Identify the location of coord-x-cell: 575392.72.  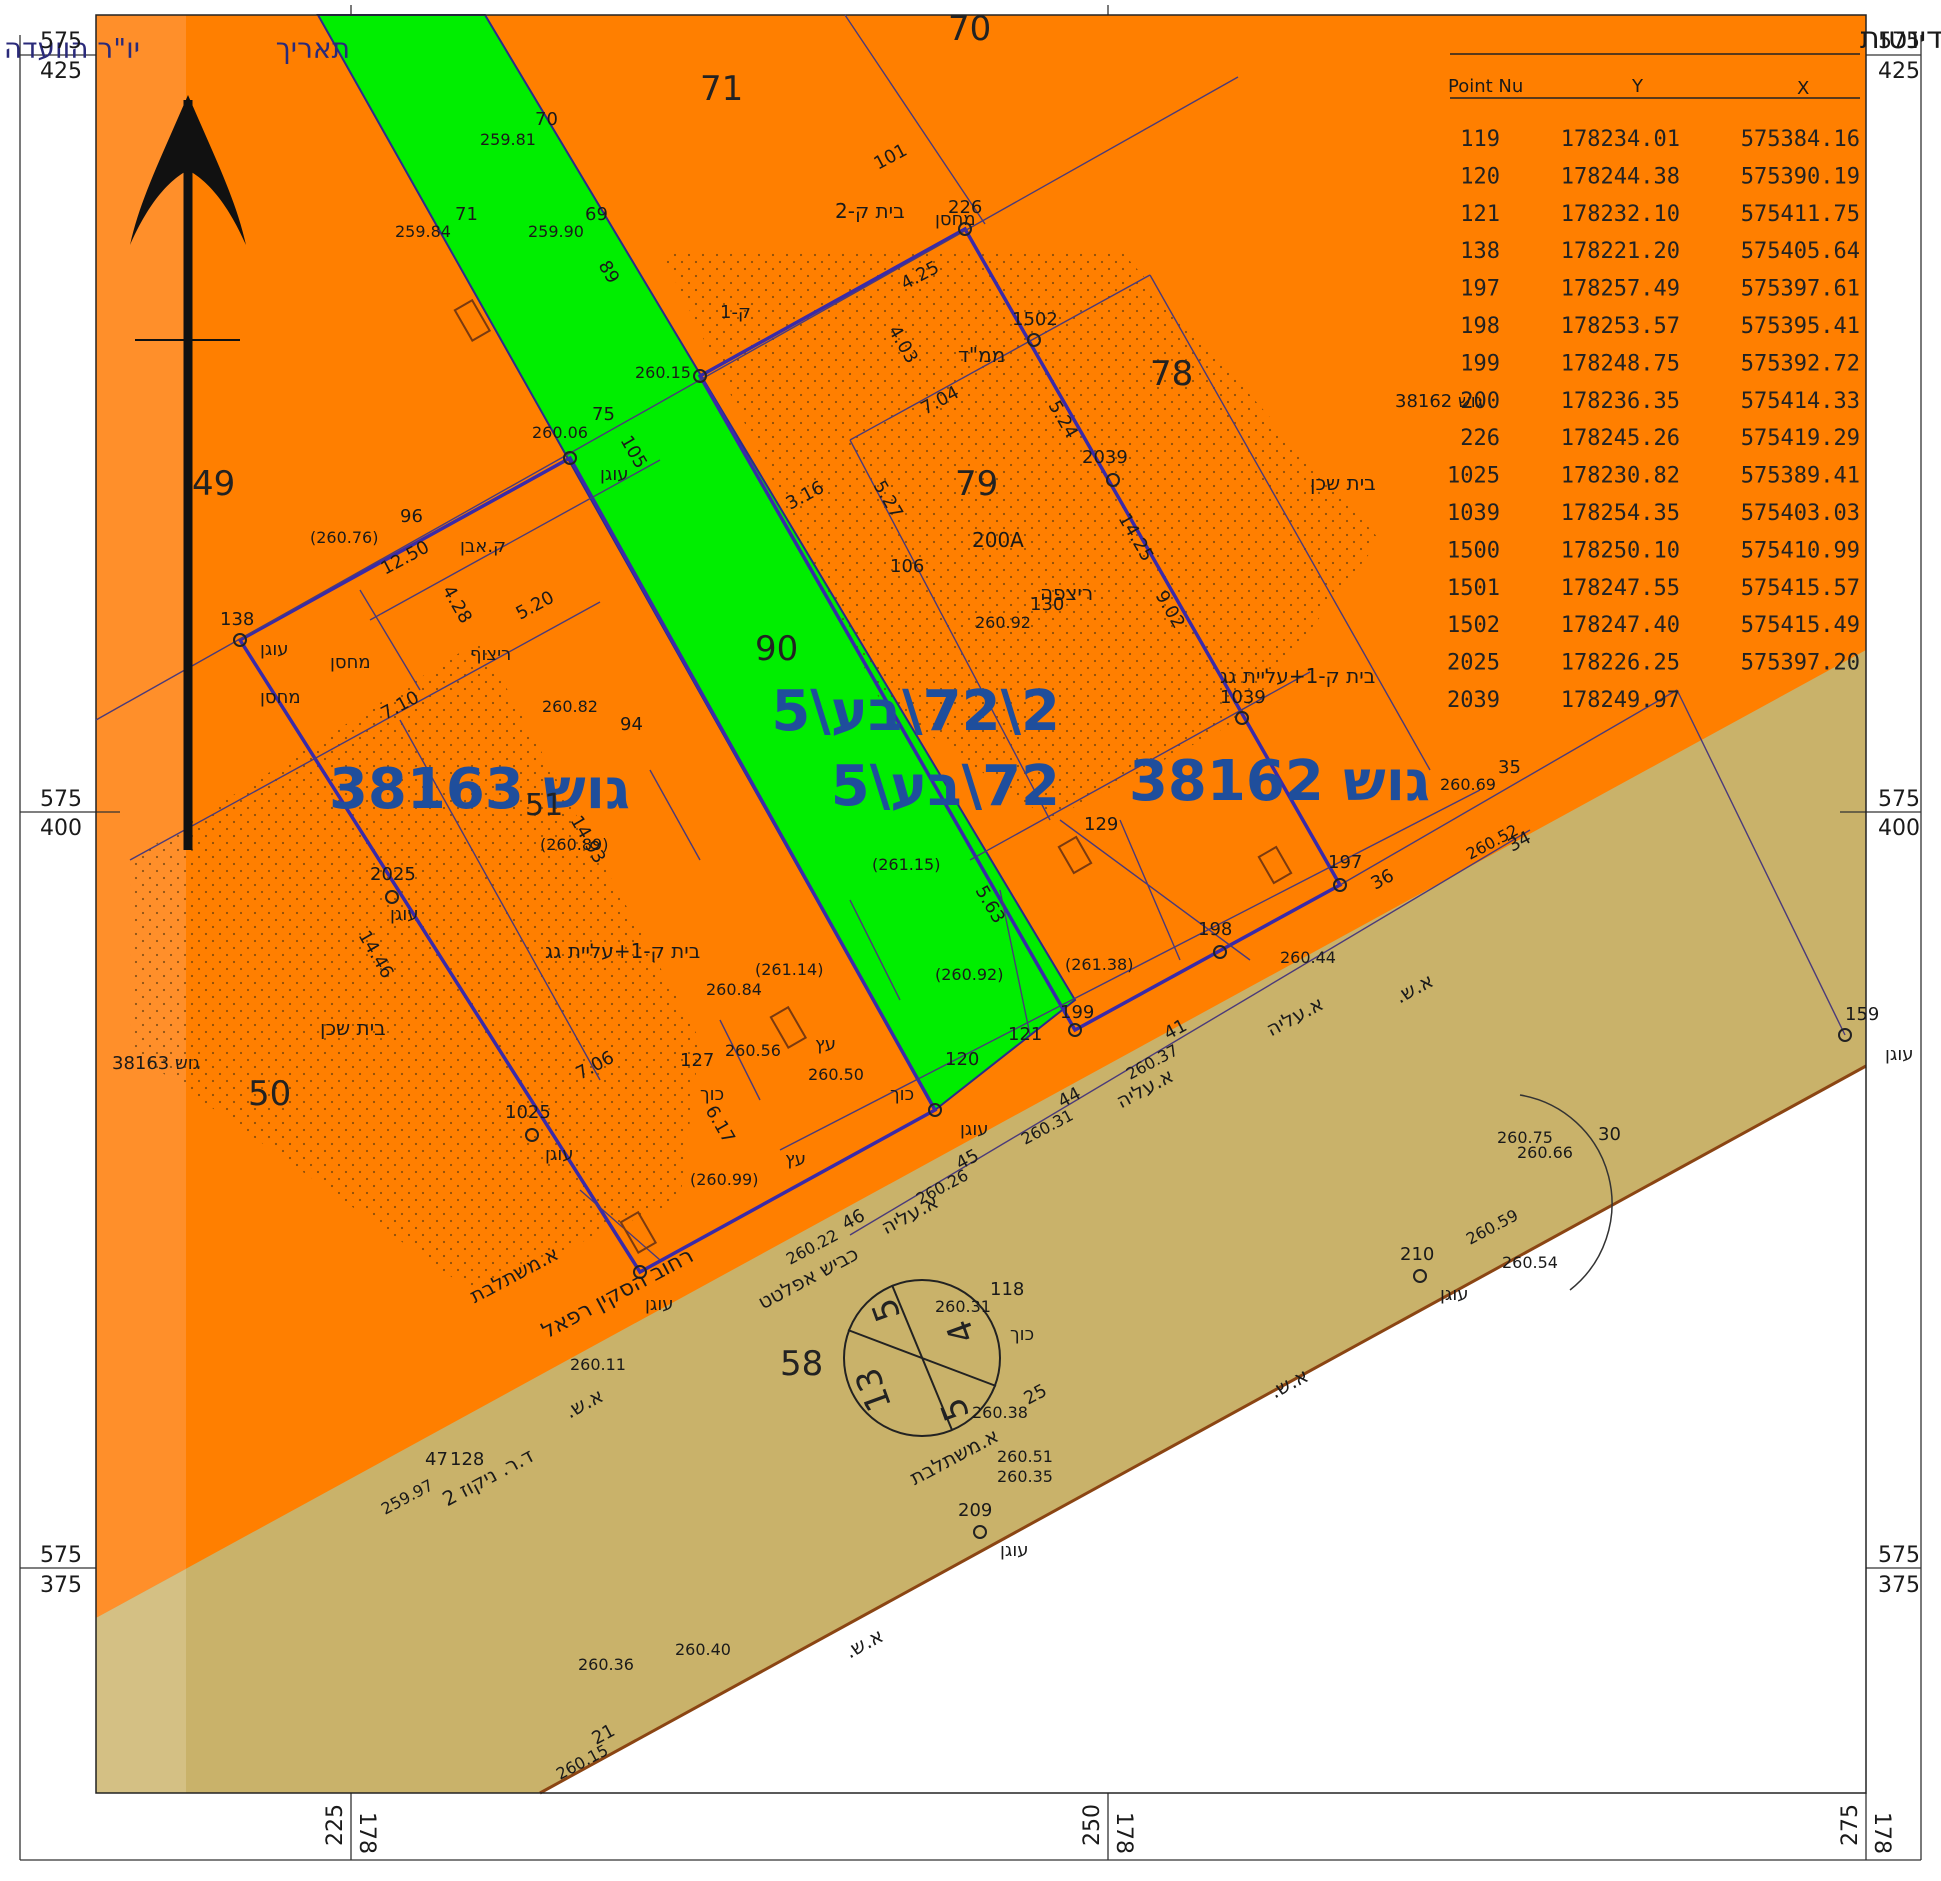
(1800, 363).